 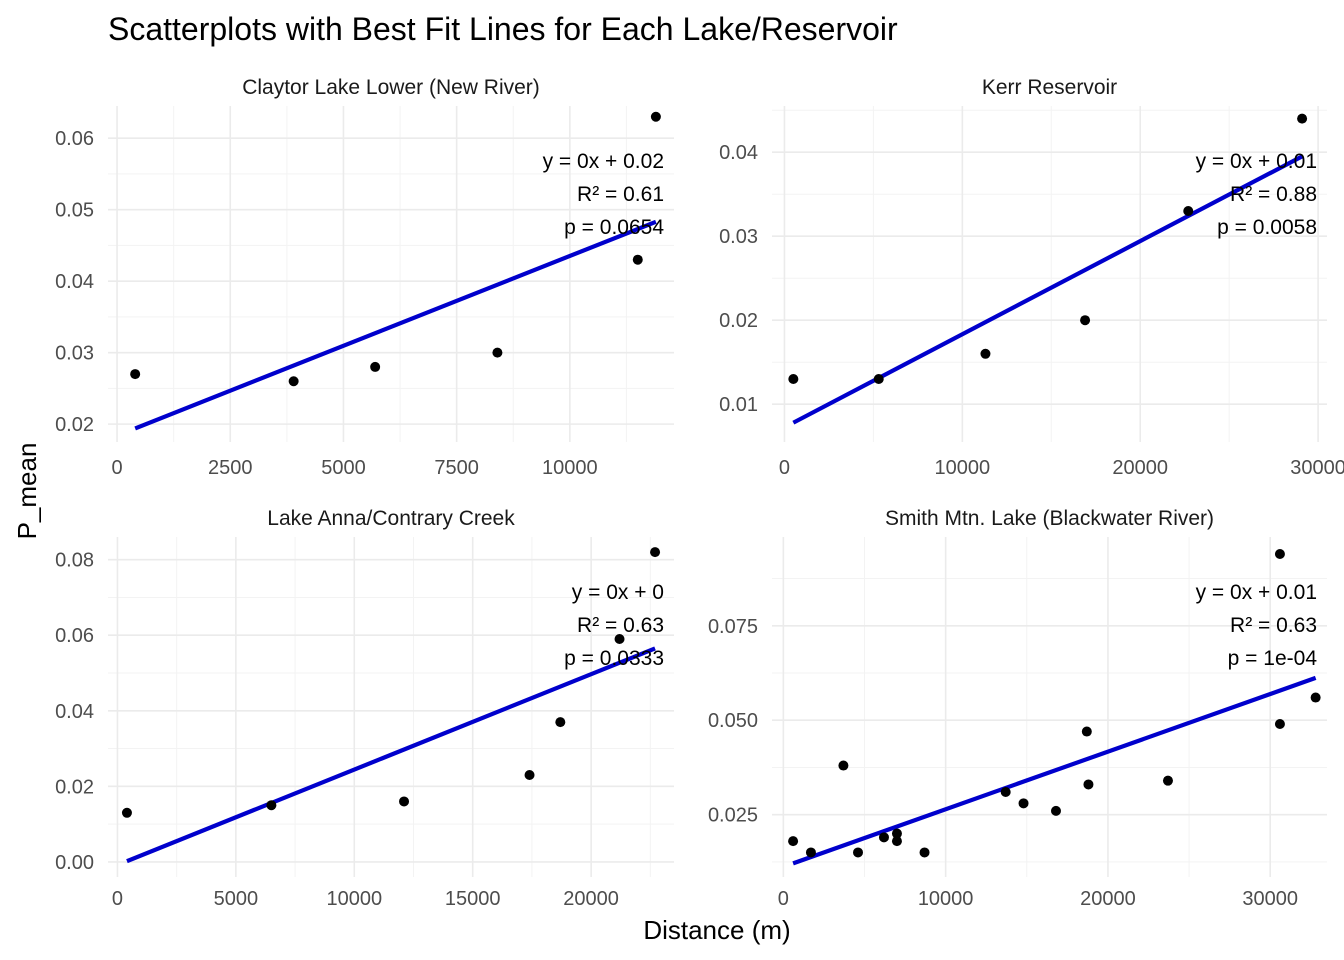 What do you see at coordinates (733, 721) in the screenshot?
I see `y-tick-label: 0.050` at bounding box center [733, 721].